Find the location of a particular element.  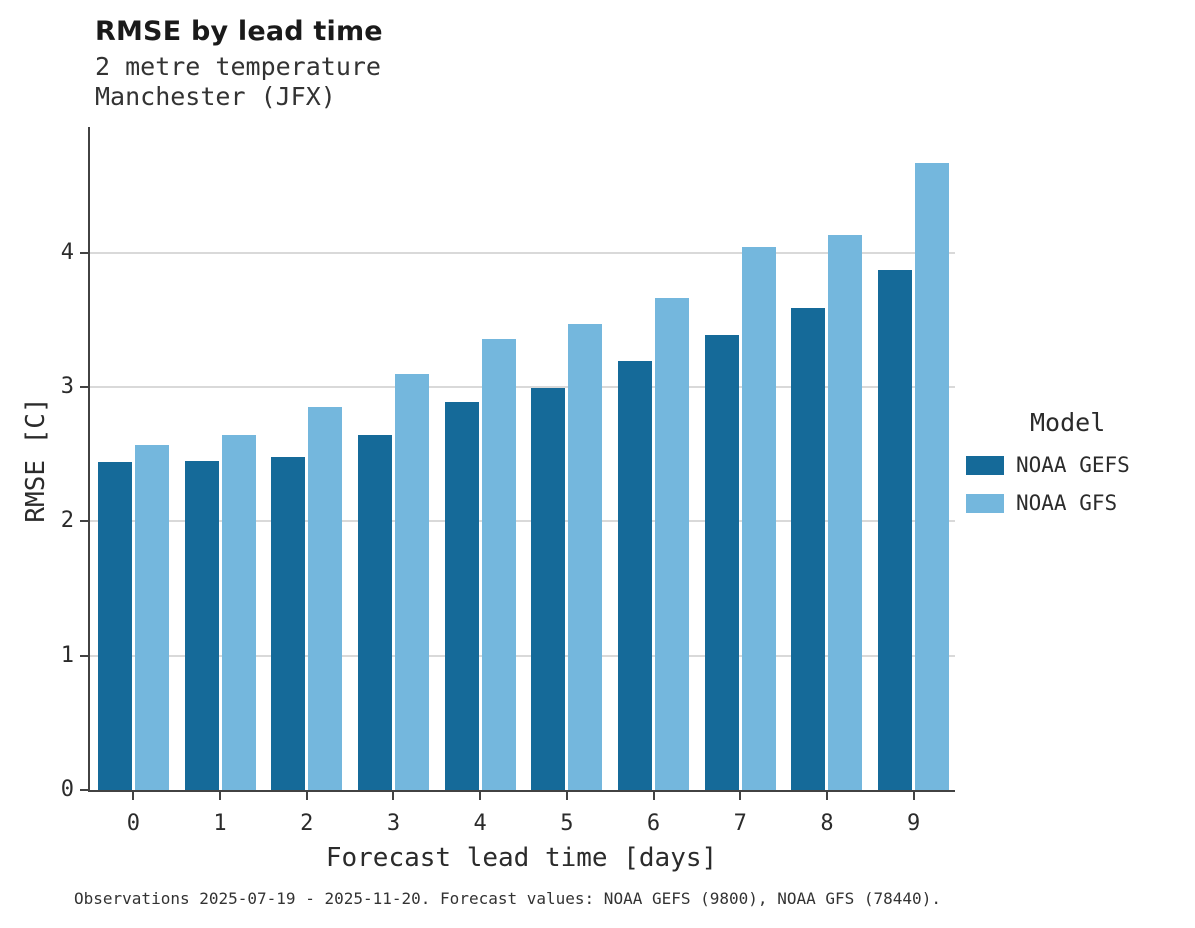

legend-title: Model is located at coordinates (1068, 422).